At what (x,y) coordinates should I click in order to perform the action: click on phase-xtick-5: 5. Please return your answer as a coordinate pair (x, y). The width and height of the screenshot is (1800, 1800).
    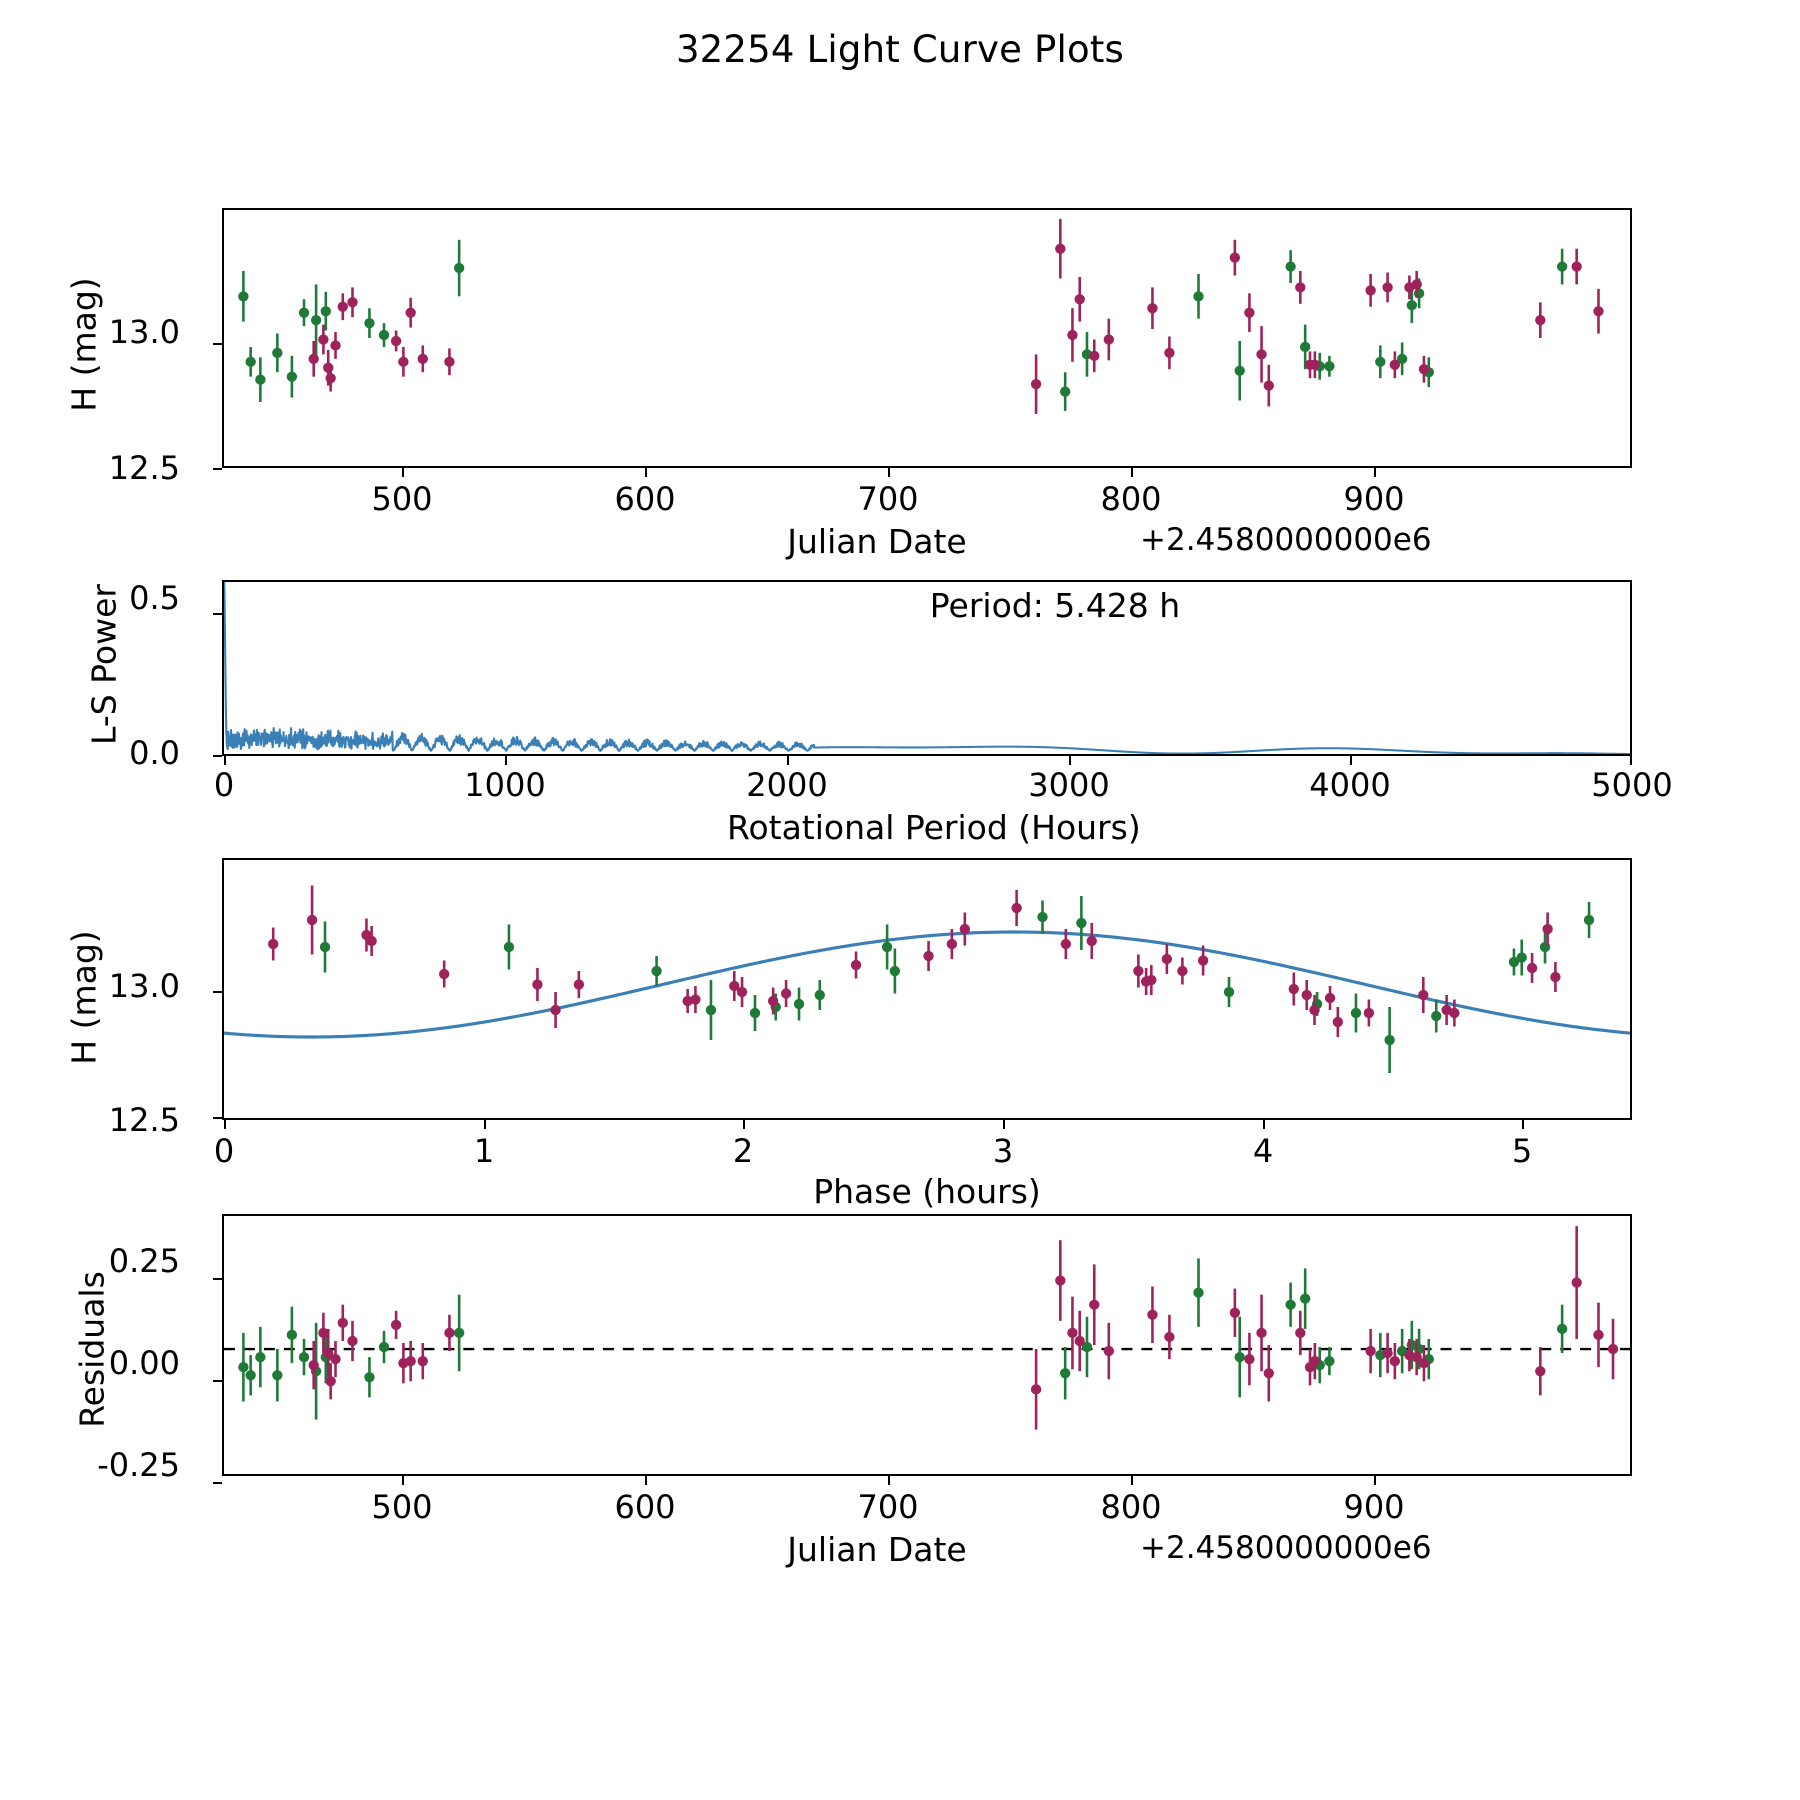
    Looking at the image, I should click on (1522, 1151).